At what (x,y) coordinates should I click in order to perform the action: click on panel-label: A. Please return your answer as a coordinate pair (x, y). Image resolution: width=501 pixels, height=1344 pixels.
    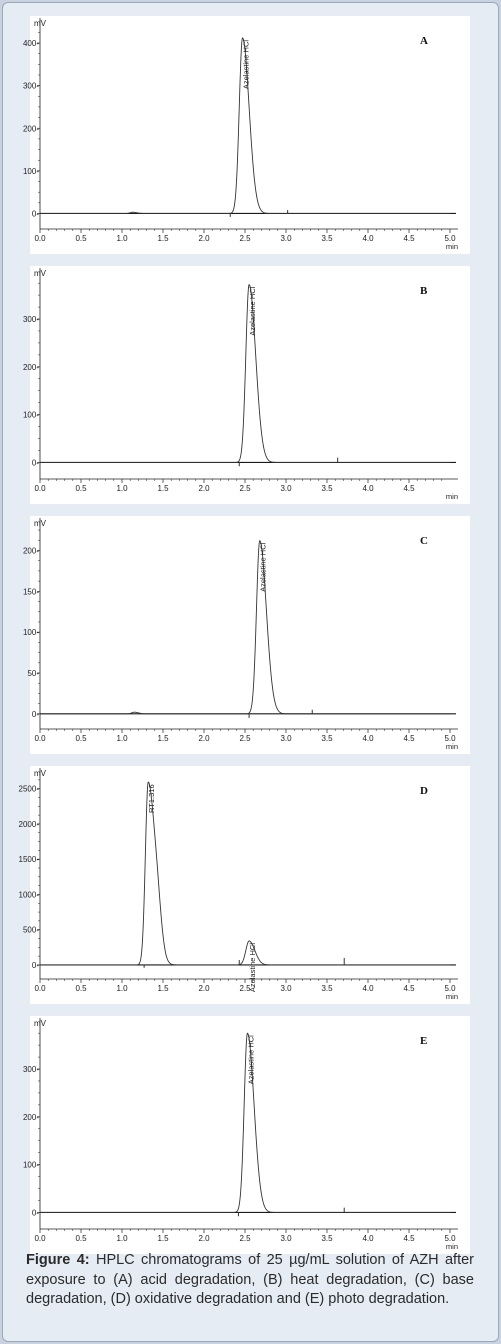
    Looking at the image, I should click on (424, 41).